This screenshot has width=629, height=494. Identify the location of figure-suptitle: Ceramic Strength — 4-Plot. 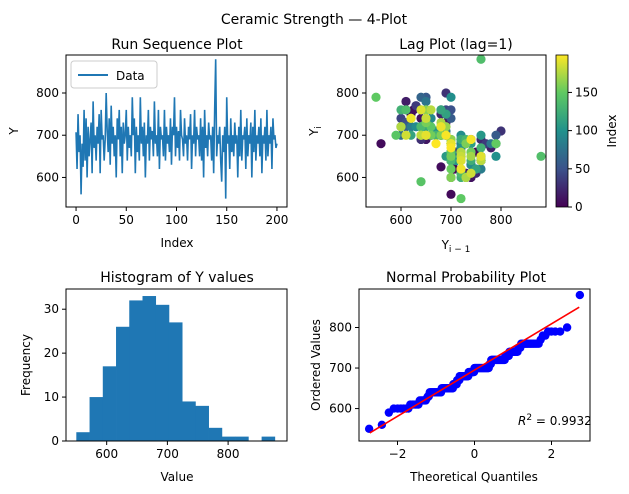
(314, 20).